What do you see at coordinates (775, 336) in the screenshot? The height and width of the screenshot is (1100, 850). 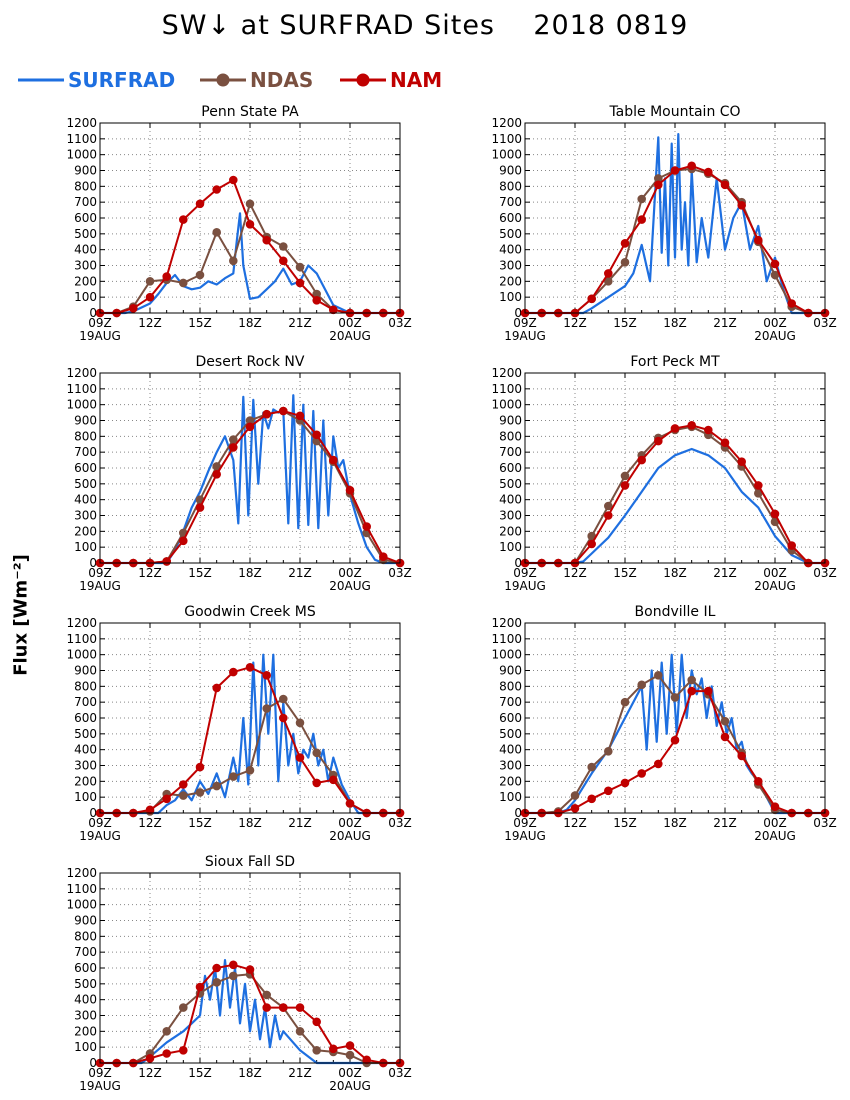 I see `x-tick-date-label: 20AUG` at bounding box center [775, 336].